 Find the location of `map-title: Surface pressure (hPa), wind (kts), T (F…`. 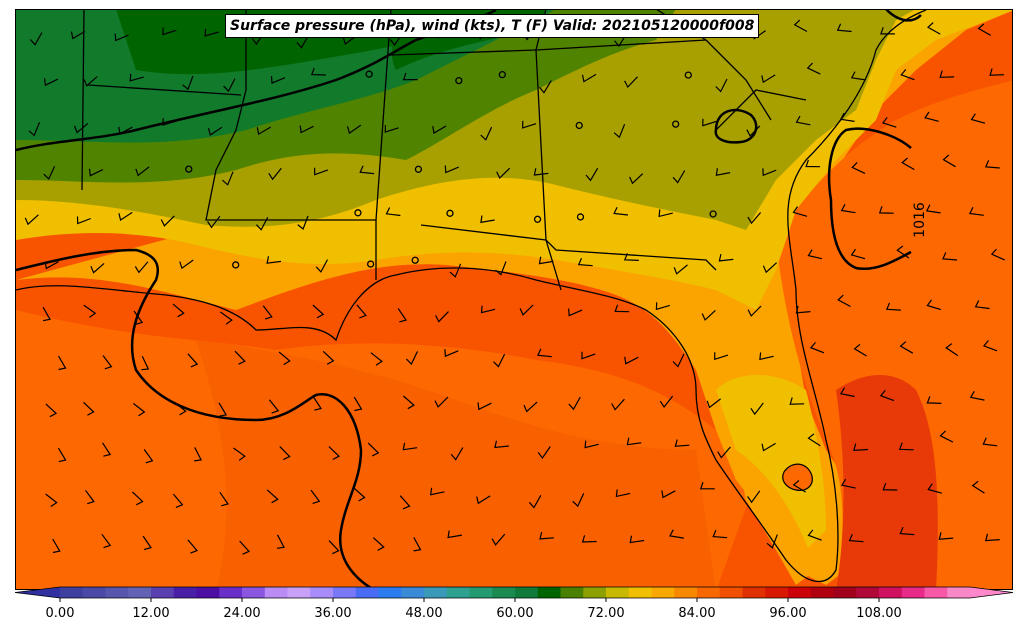

map-title: Surface pressure (hPa), wind (kts), T (F… is located at coordinates (492, 26).